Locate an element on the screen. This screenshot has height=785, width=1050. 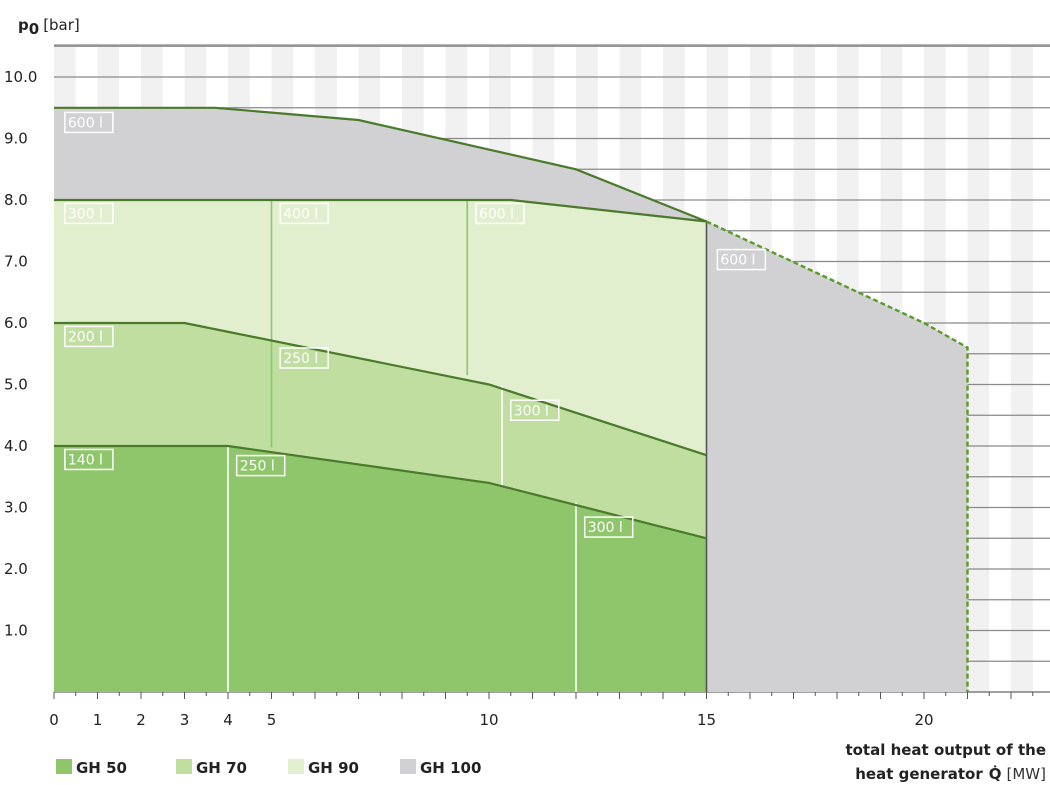
y-tick-label: 3.0 is located at coordinates (16, 508).